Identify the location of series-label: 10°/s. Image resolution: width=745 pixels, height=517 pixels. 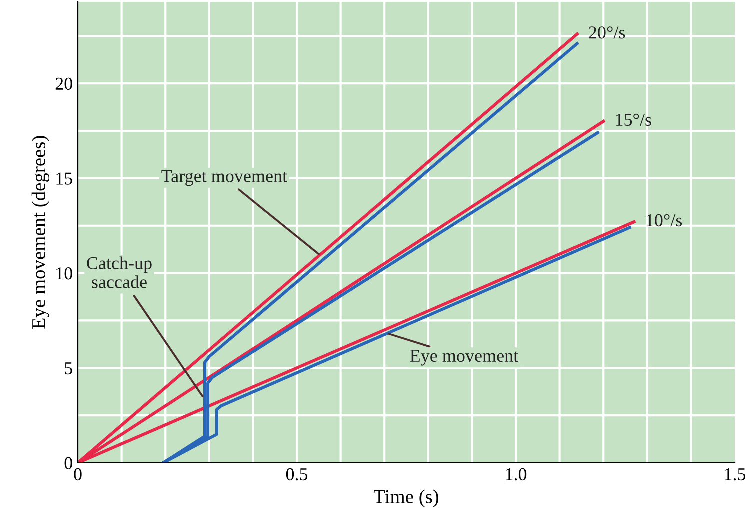
(664, 220).